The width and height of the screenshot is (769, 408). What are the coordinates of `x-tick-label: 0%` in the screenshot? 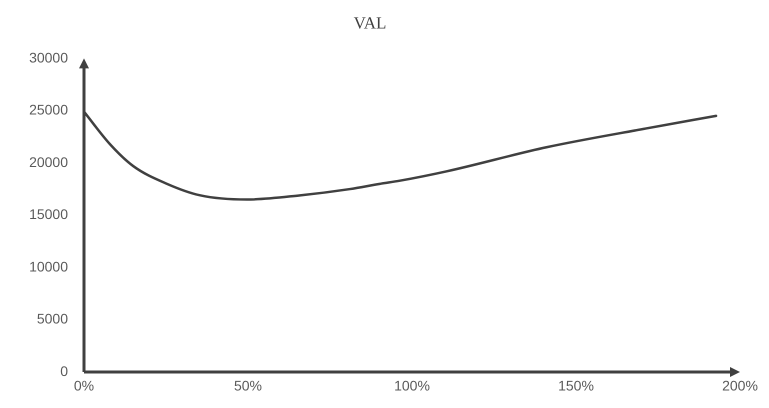 It's located at (84, 385).